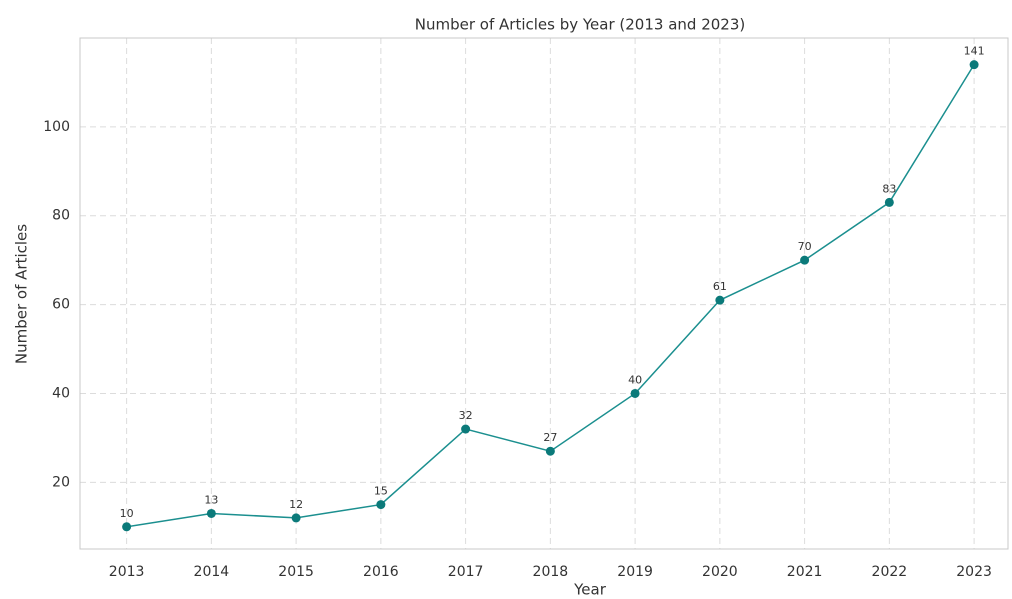 This screenshot has width=1012, height=599. I want to click on x-tick-label: 2015, so click(296, 572).